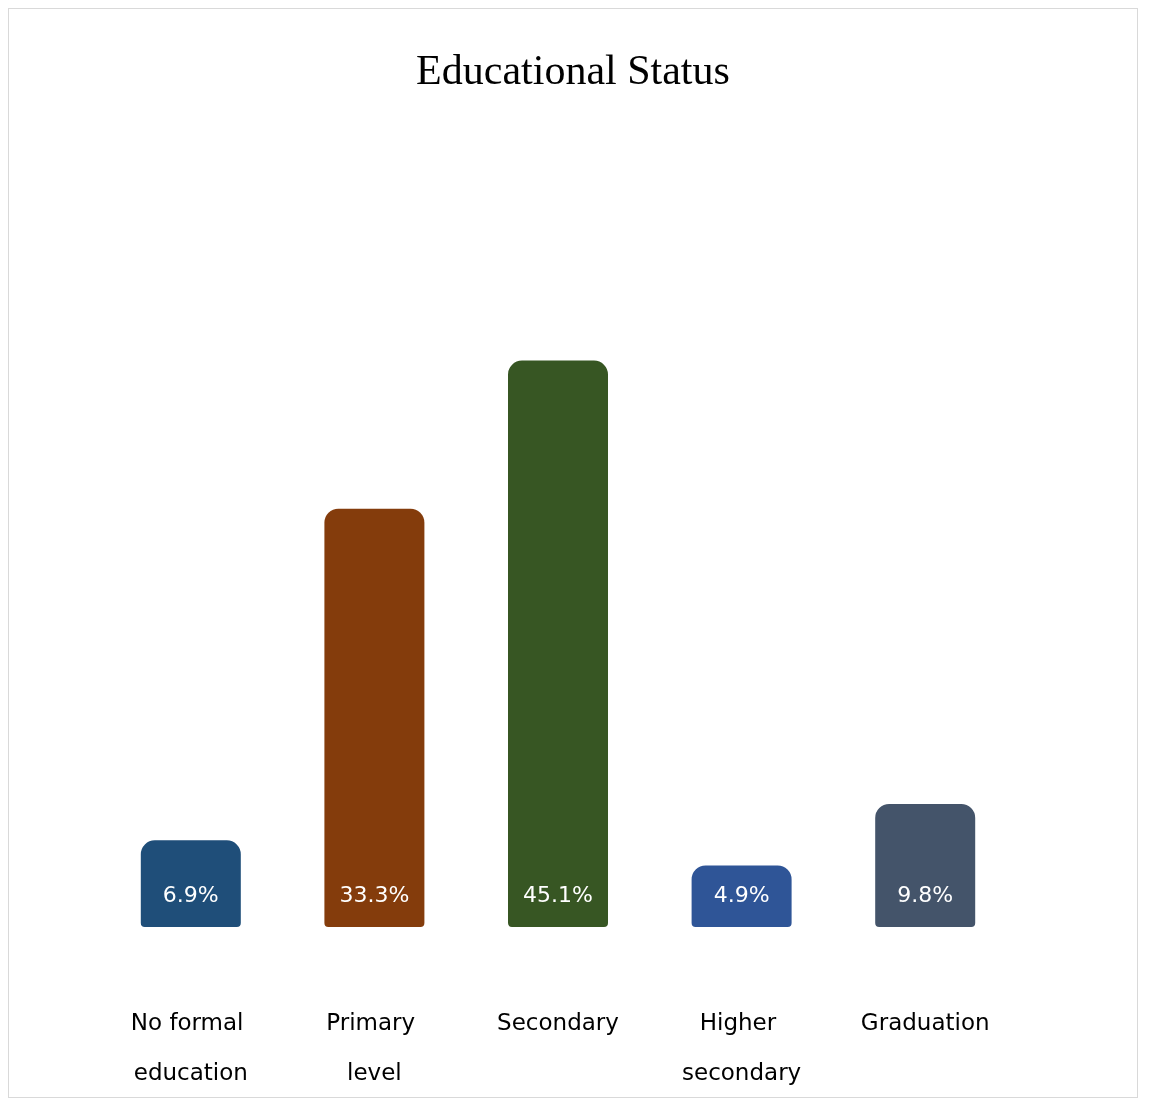  I want to click on chart-title: Educational Status, so click(573, 70).